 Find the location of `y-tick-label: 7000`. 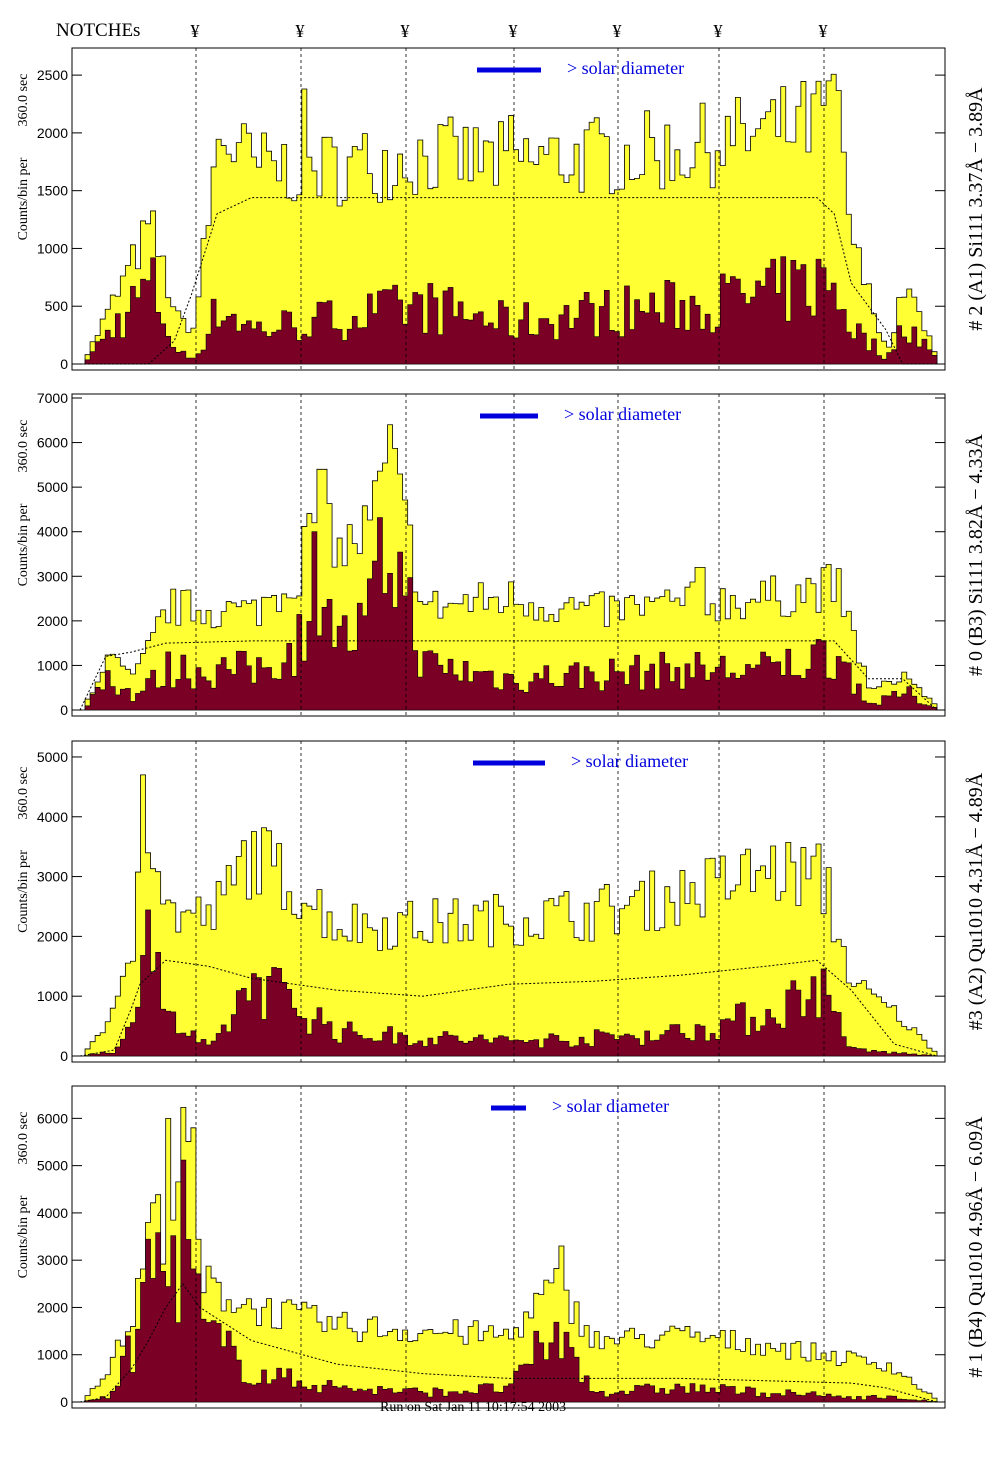

y-tick-label: 7000 is located at coordinates (52, 398).